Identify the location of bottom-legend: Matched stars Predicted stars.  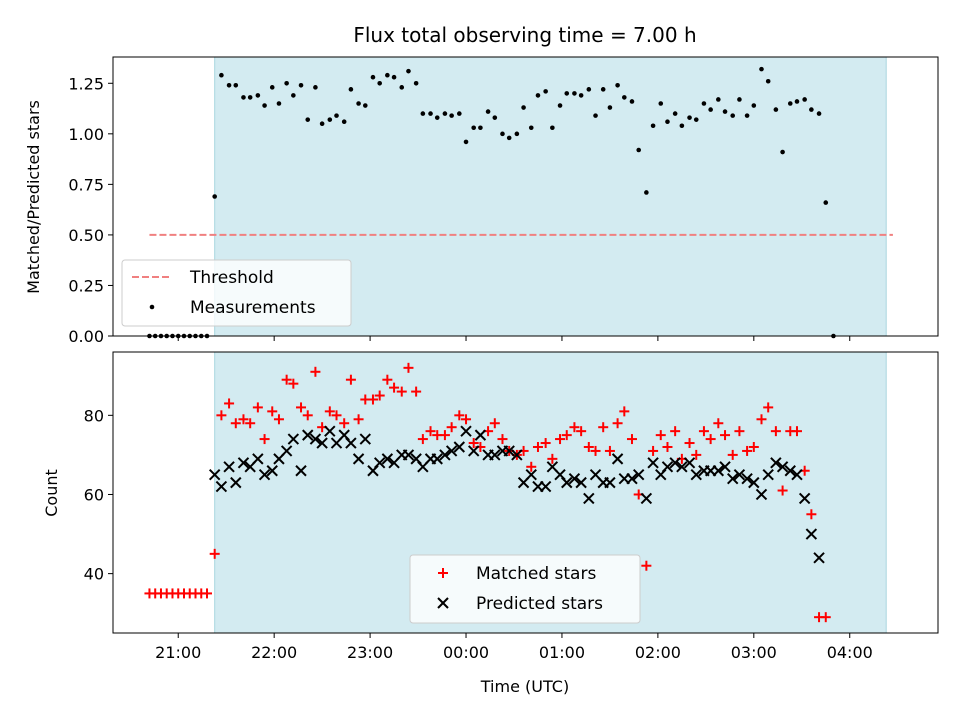
(525, 589).